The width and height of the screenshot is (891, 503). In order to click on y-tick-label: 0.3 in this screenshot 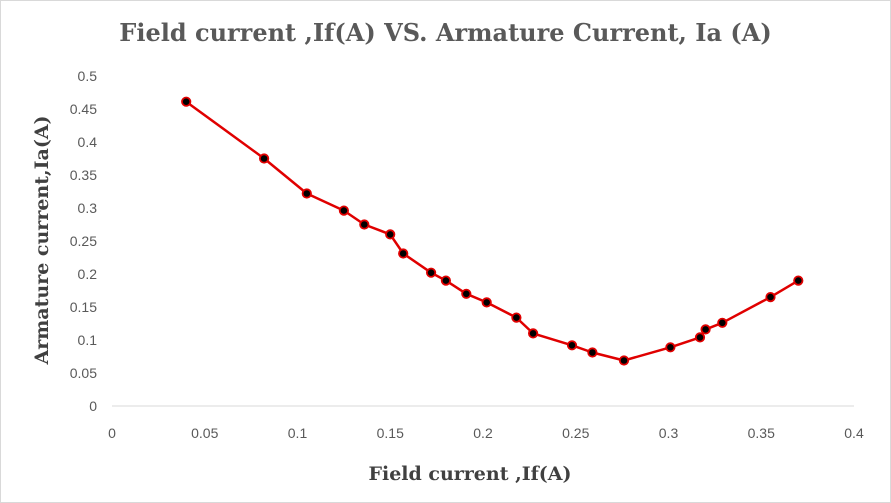, I will do `click(88, 208)`.